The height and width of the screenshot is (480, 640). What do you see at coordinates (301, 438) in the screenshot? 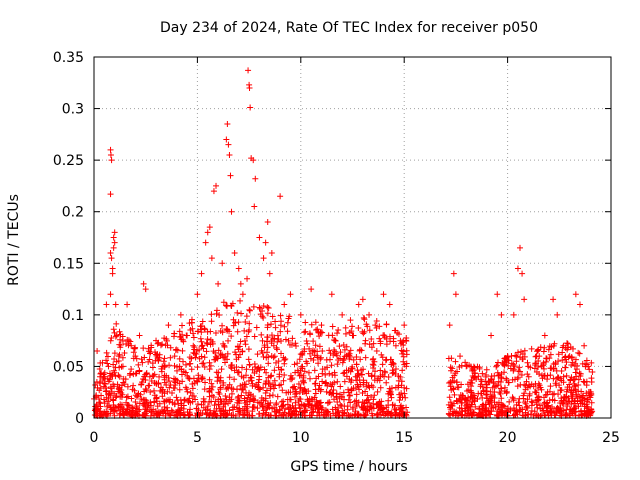
I see `x-tick-label: 10` at bounding box center [301, 438].